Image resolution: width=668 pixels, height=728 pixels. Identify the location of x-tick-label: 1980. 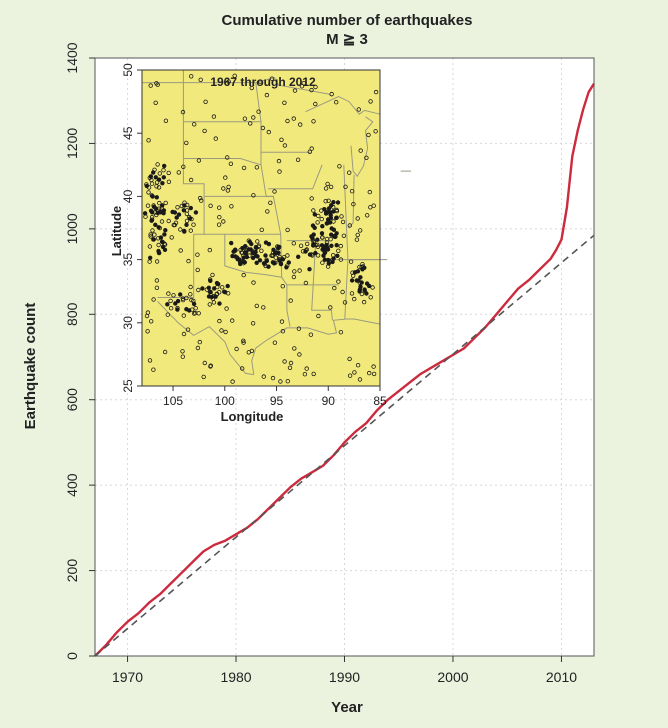
(235, 677).